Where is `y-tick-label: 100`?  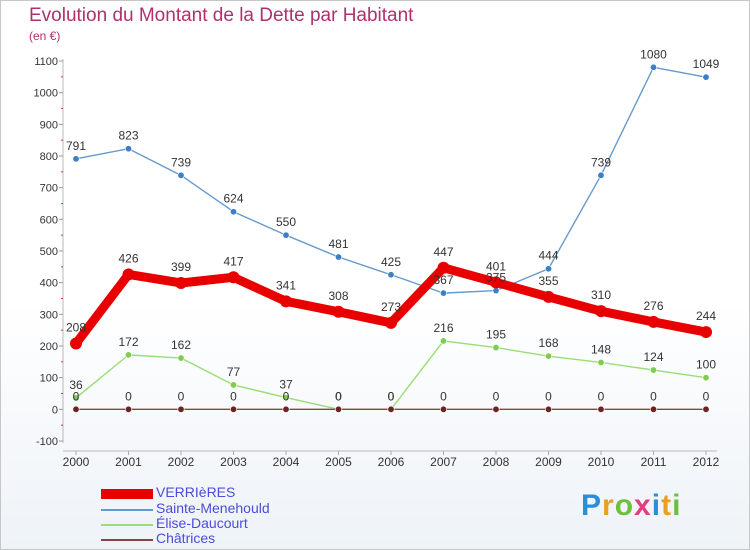 y-tick-label: 100 is located at coordinates (49, 379).